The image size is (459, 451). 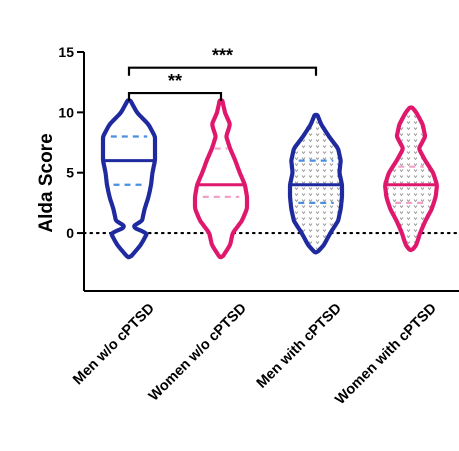 What do you see at coordinates (70, 233) in the screenshot?
I see `y-tick-label: 0` at bounding box center [70, 233].